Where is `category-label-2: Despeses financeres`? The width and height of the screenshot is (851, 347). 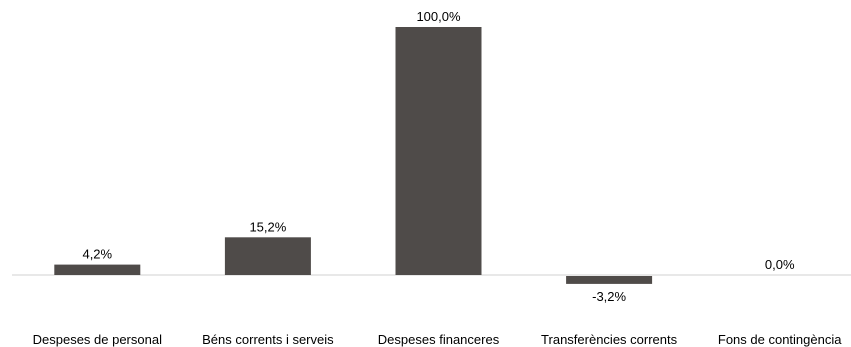 category-label-2: Despeses financeres is located at coordinates (439, 339).